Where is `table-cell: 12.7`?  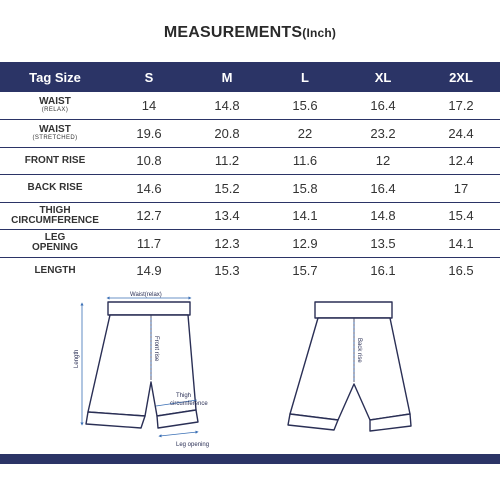 table-cell: 12.7 is located at coordinates (149, 216).